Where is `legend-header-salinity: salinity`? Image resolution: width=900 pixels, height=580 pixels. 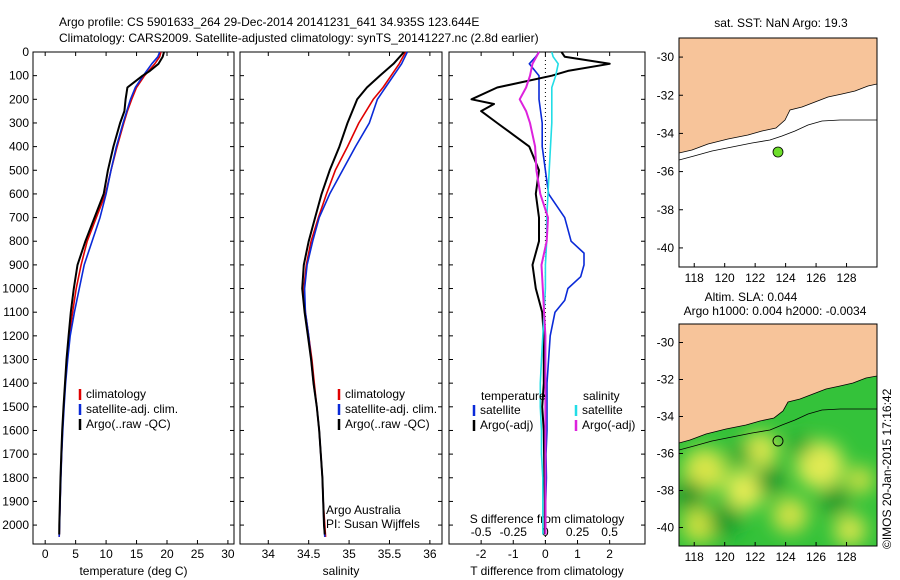
legend-header-salinity: salinity is located at coordinates (601, 396).